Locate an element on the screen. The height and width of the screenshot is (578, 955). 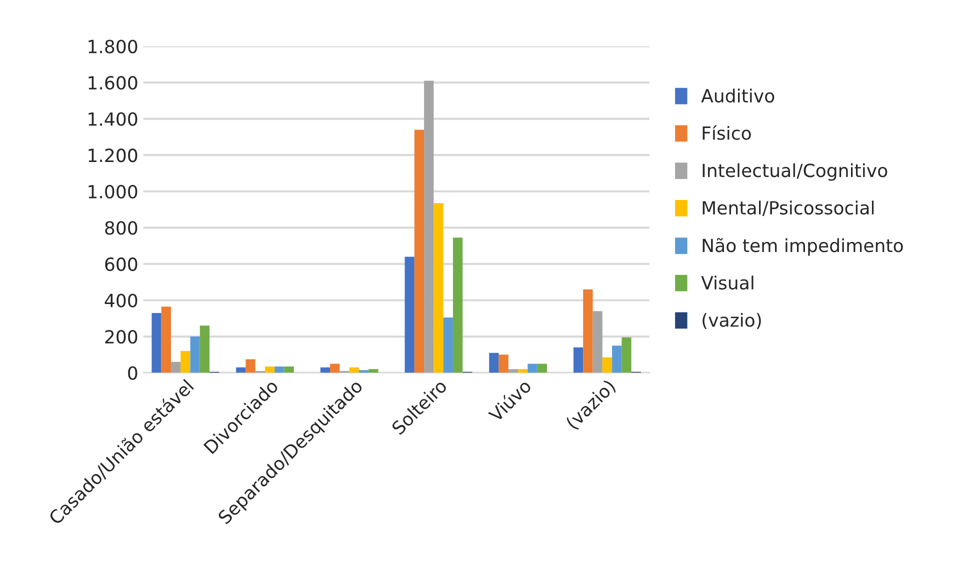
y-tick-label: 600 is located at coordinates (121, 264).